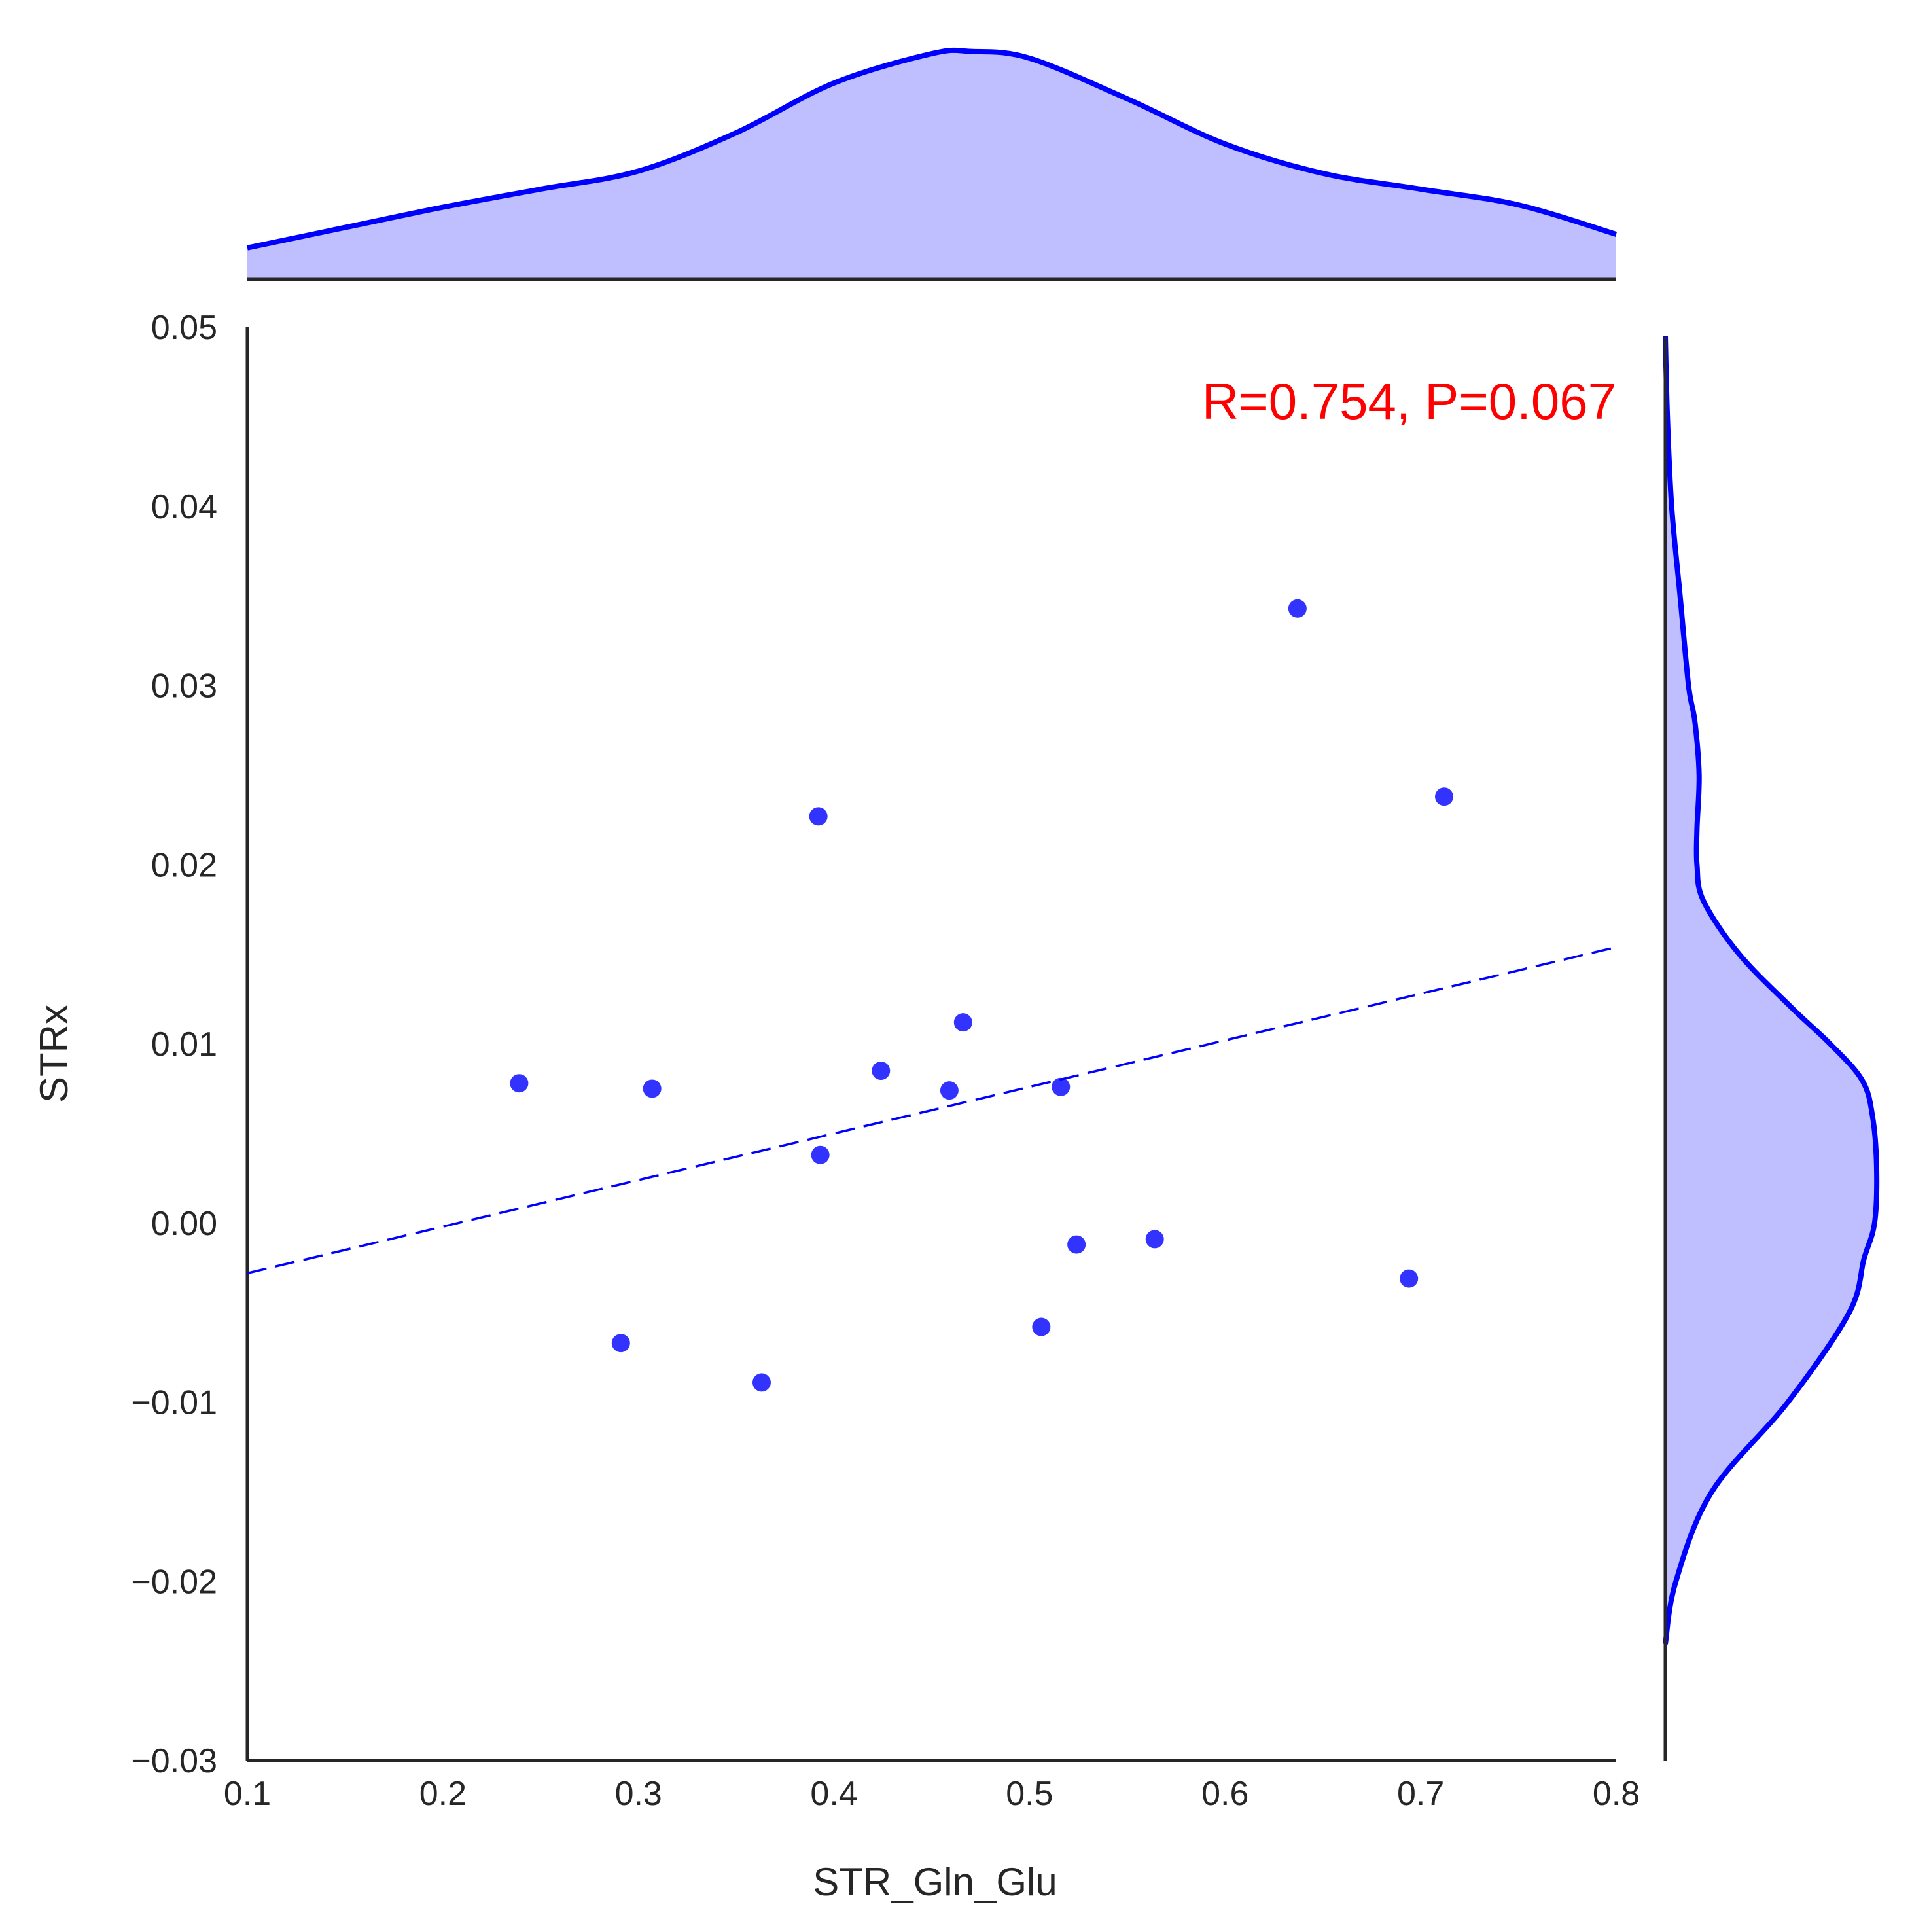  What do you see at coordinates (1771, 990) in the screenshot?
I see `y-kde-line` at bounding box center [1771, 990].